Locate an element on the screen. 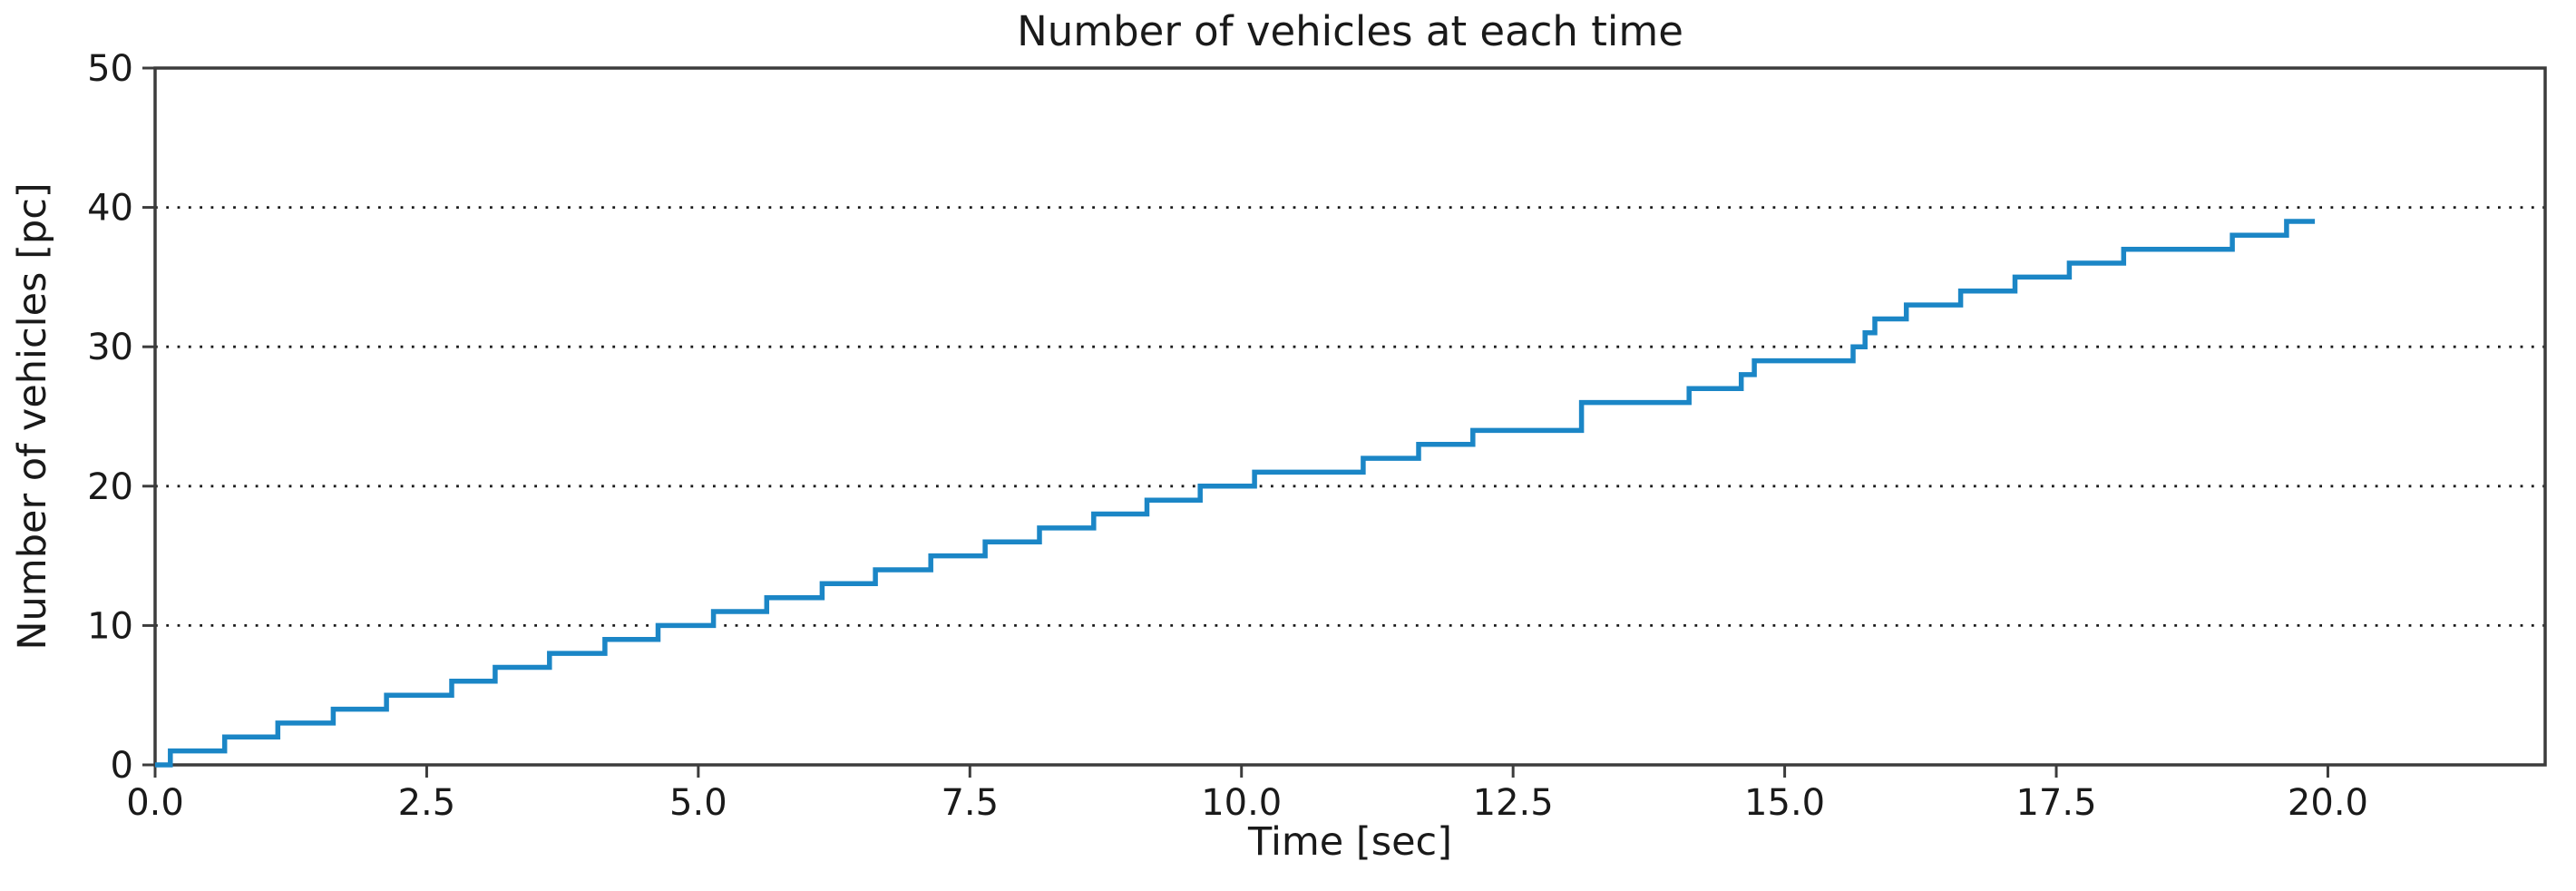 The width and height of the screenshot is (2576, 891). y-axis-label: Number of vehicles [pc] is located at coordinates (32, 417).